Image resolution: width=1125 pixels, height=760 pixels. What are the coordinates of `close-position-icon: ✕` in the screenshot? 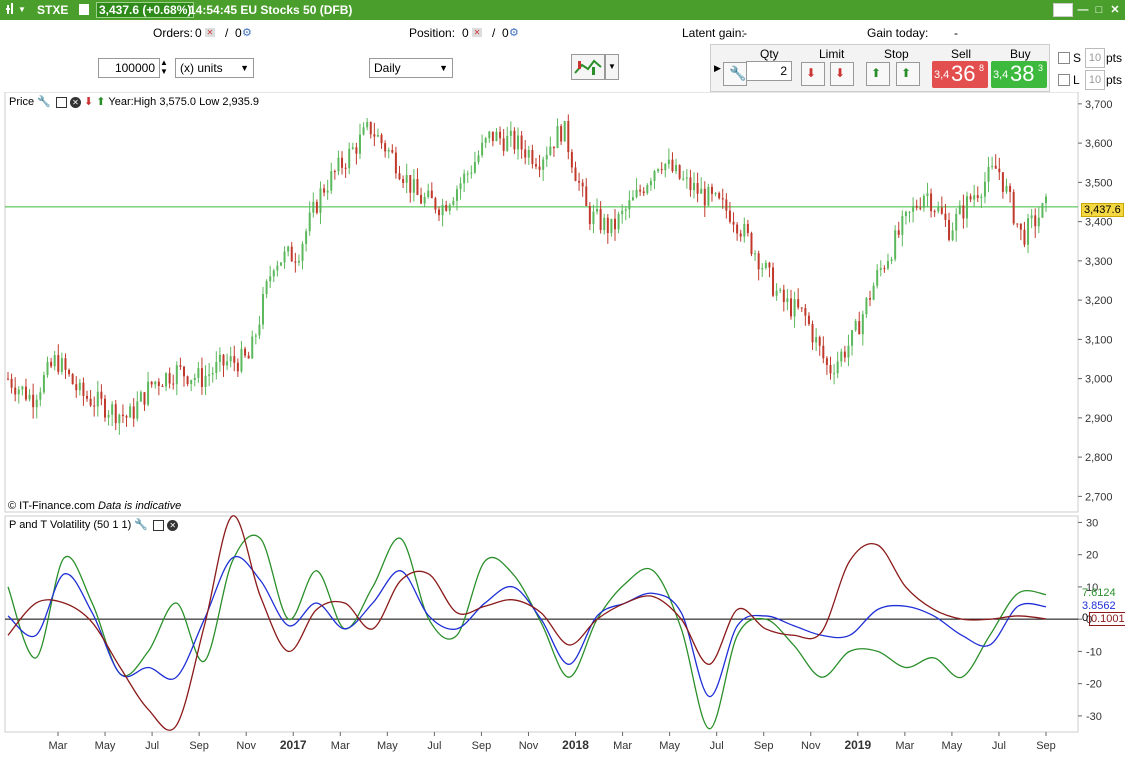 It's located at (477, 32).